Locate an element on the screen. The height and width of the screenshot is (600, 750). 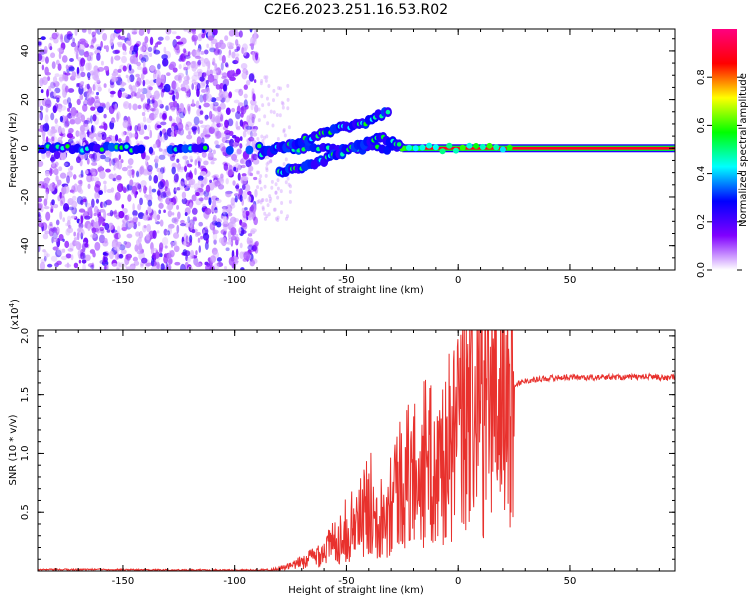
upper-branch-core is located at coordinates (388, 112).